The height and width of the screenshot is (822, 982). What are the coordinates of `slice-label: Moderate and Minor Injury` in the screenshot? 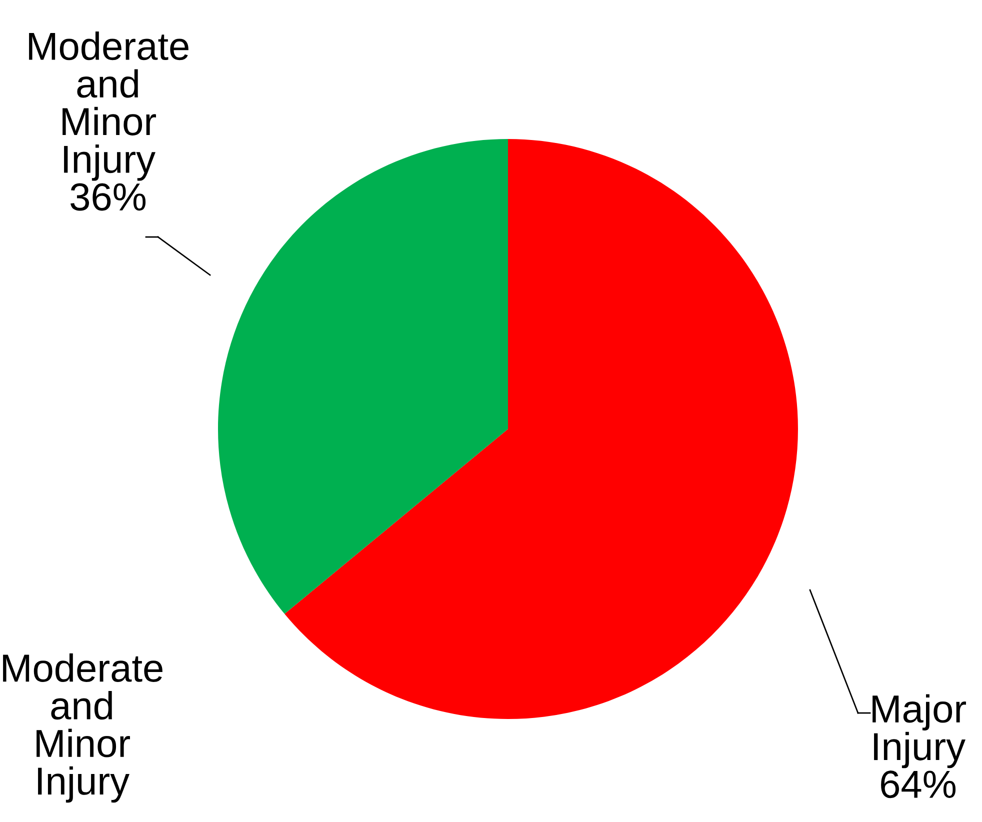 It's located at (108, 106).